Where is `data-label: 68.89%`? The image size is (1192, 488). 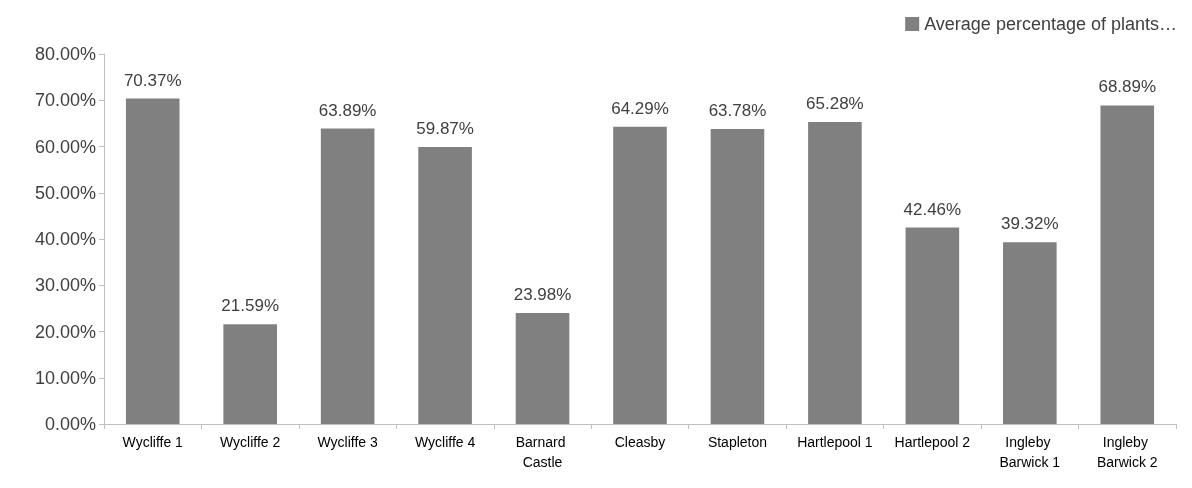
data-label: 68.89% is located at coordinates (1127, 87).